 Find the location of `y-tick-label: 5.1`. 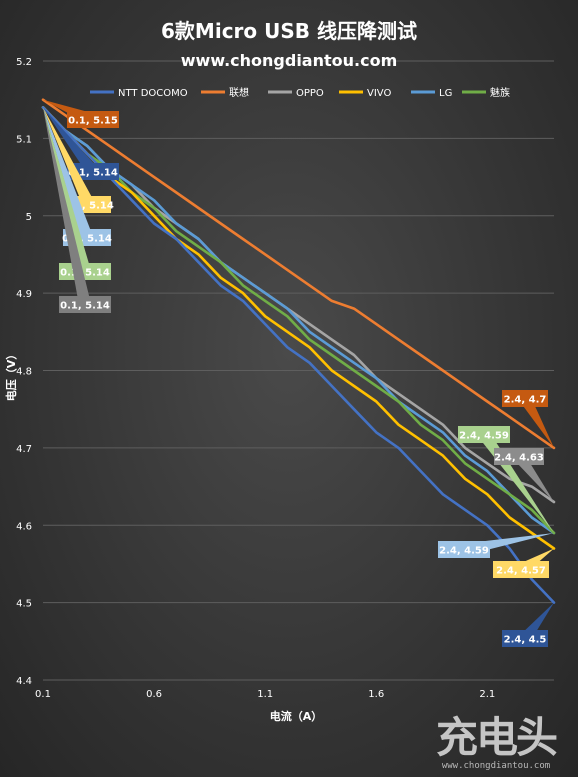

y-tick-label: 5.1 is located at coordinates (24, 139).